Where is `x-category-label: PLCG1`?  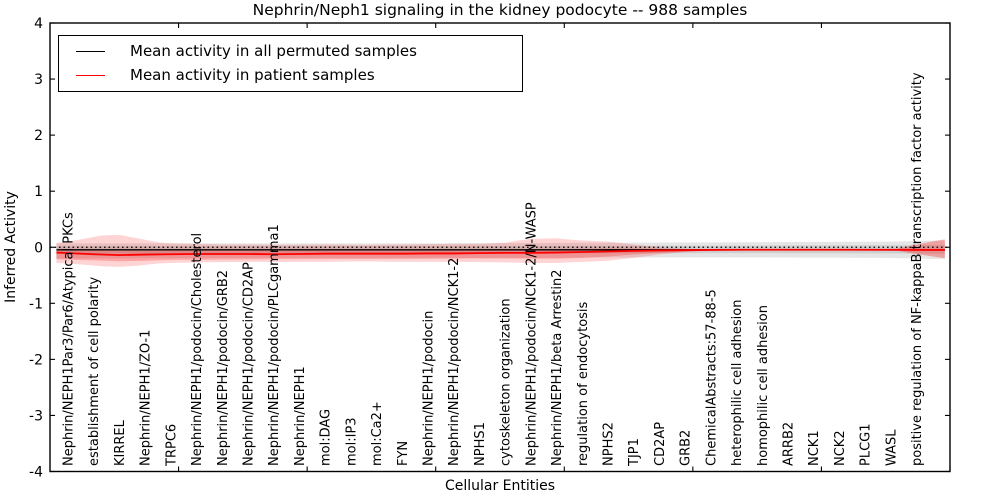
x-category-label: PLCG1 is located at coordinates (866, 444).